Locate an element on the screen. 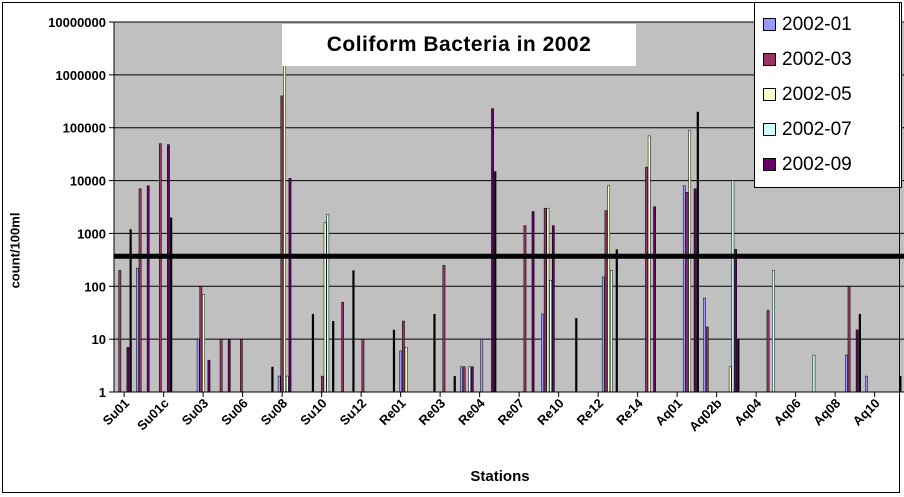 This screenshot has height=497, width=904. bar-2002-09-Re03b is located at coordinates (472, 379).